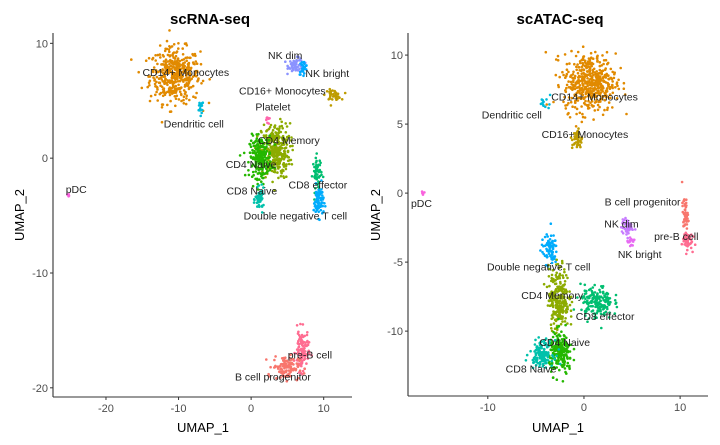  I want to click on cluster-label: Double negative T cell, so click(296, 217).